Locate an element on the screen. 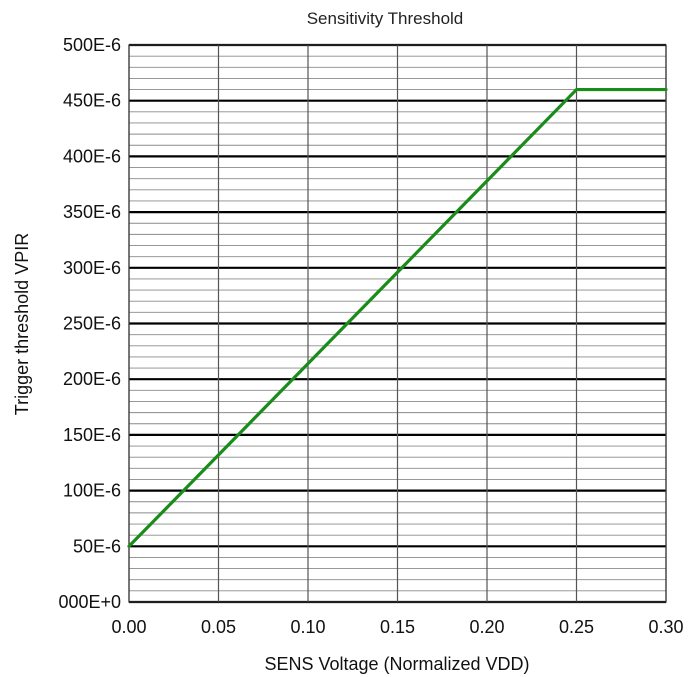 The image size is (689, 677). y-tick-label: 000E+0 is located at coordinates (89, 602).